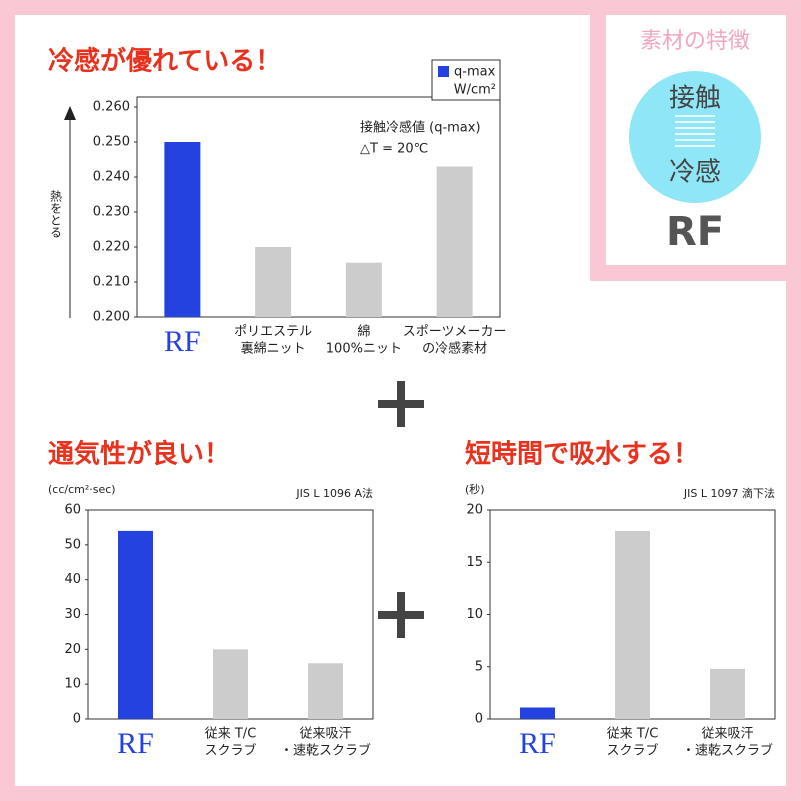 This screenshot has width=801, height=801. What do you see at coordinates (111, 177) in the screenshot?
I see `y-tick-label: 0.240` at bounding box center [111, 177].